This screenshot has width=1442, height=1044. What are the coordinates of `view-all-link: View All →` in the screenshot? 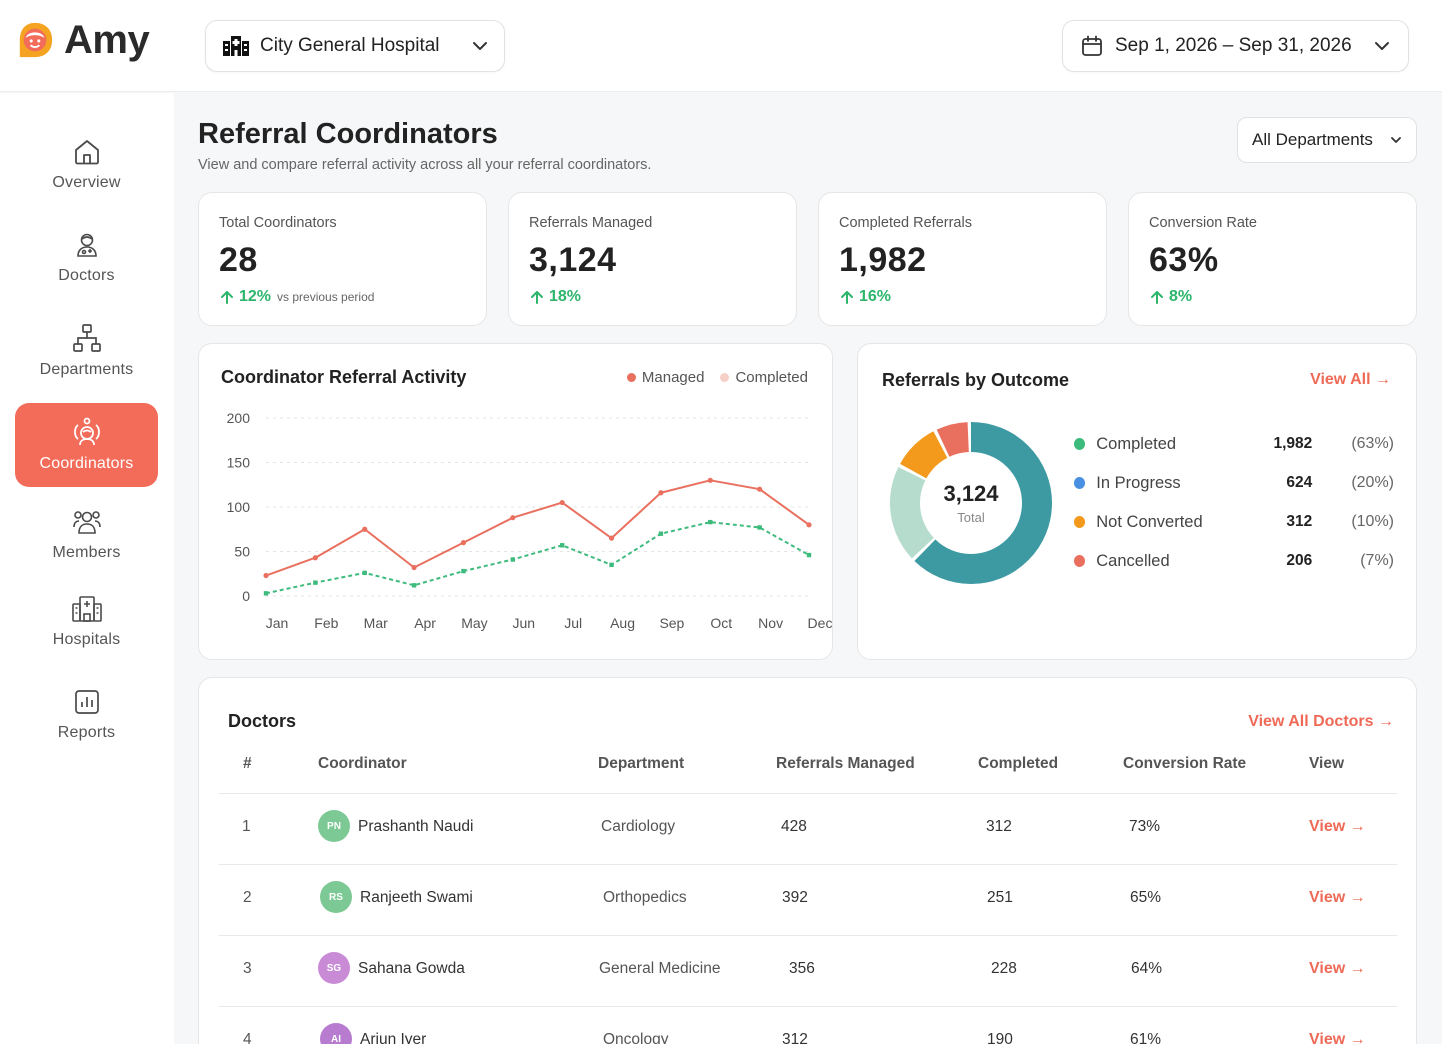 It's located at (1350, 379).